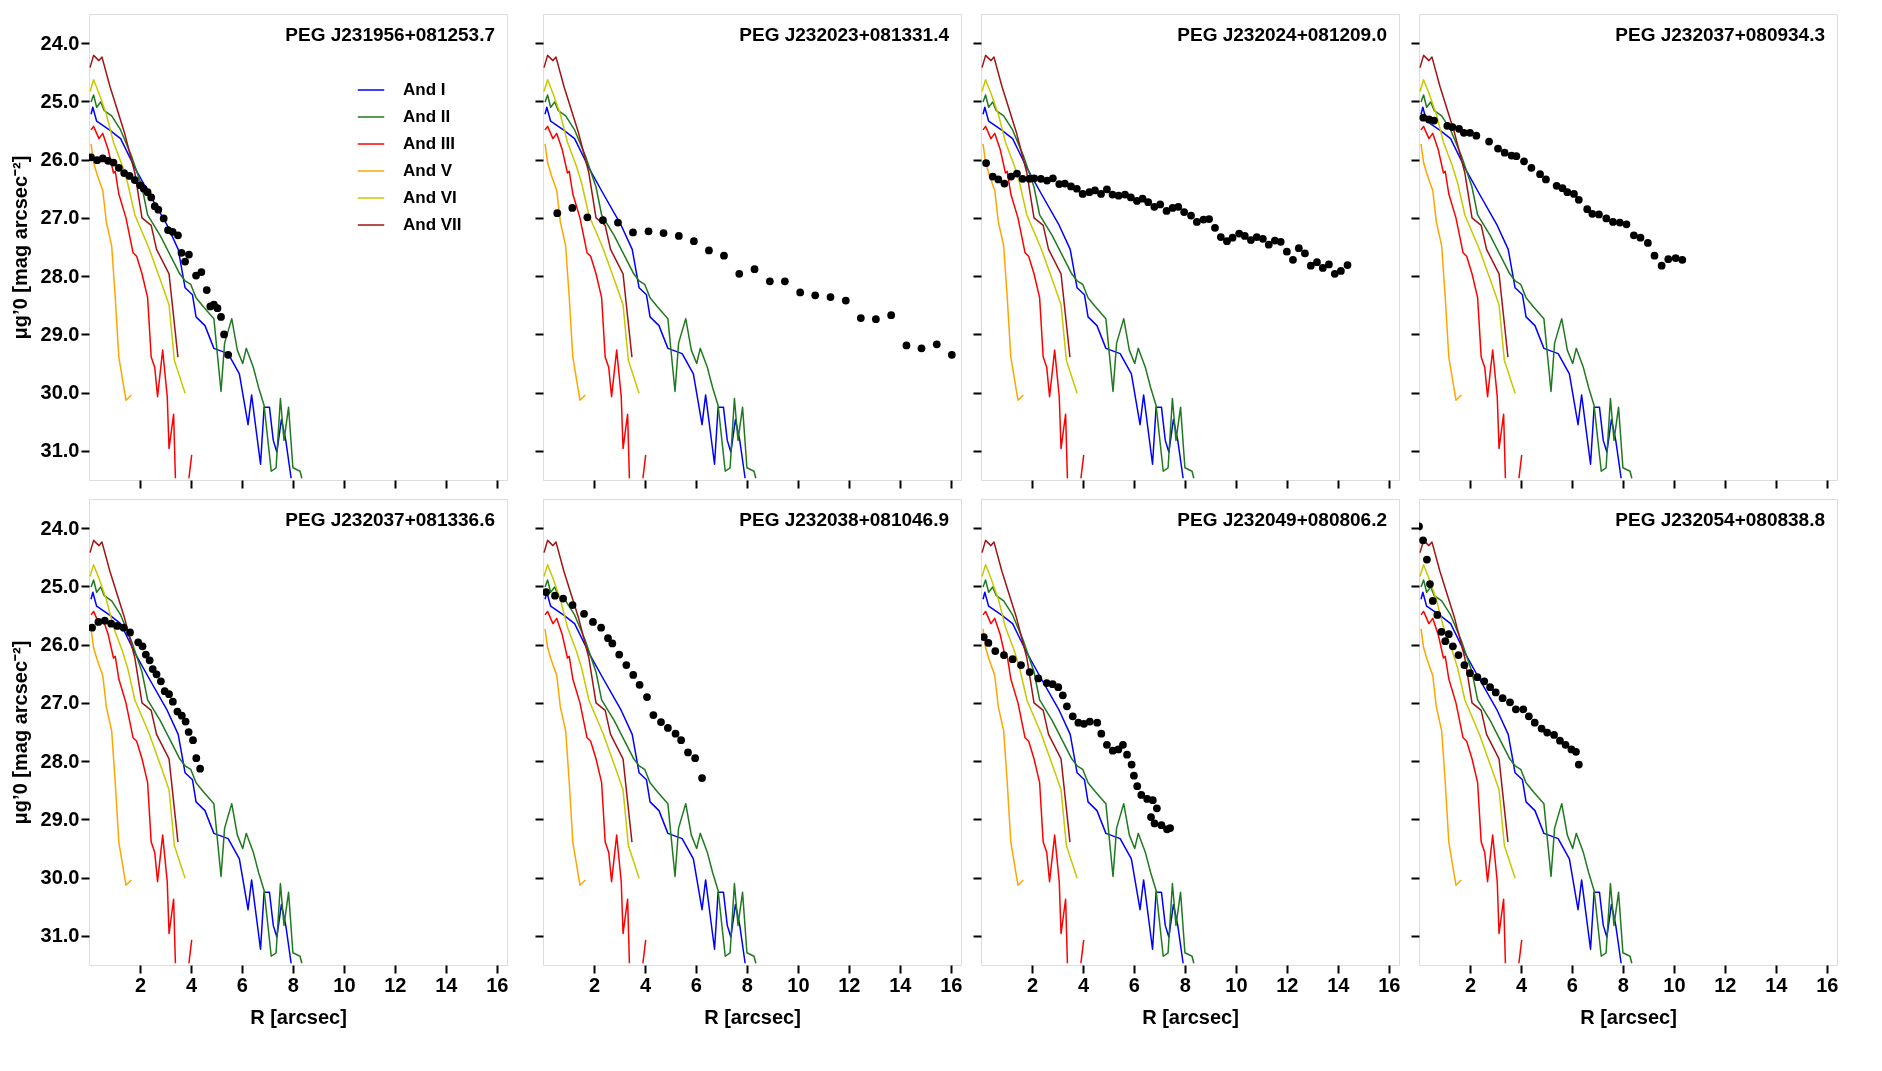 The width and height of the screenshot is (1882, 1071). What do you see at coordinates (497, 984) in the screenshot?
I see `x-tick-label: 16` at bounding box center [497, 984].